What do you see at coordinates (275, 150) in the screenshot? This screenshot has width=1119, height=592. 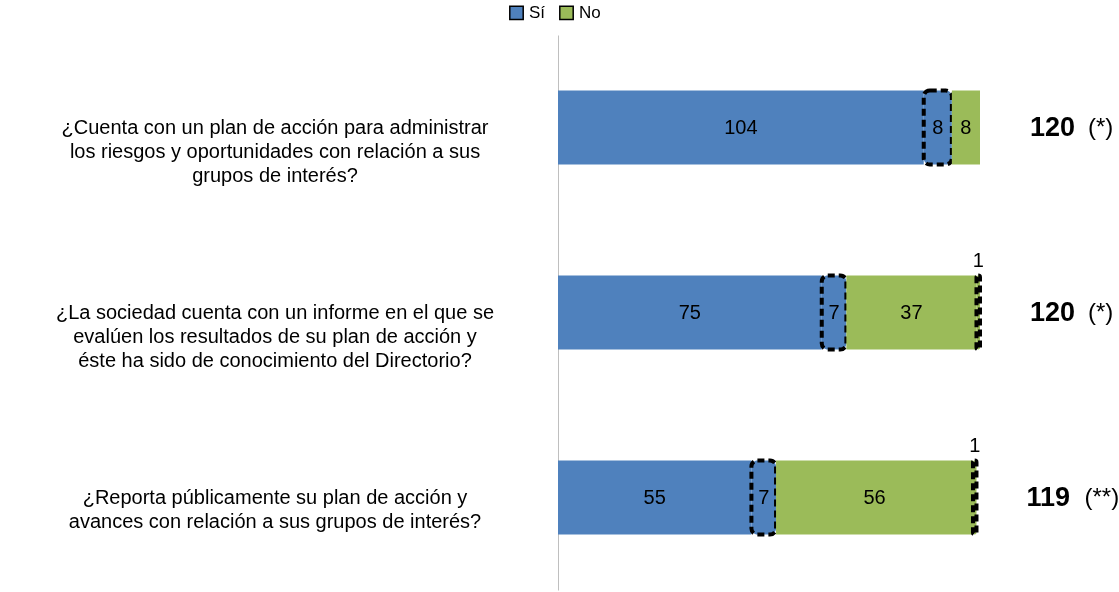 I see `y-tick-label: ¿Cuenta con un plan de acción para administrar los riesgos y oportunidades con relación a sus grupos de interés?` at bounding box center [275, 150].